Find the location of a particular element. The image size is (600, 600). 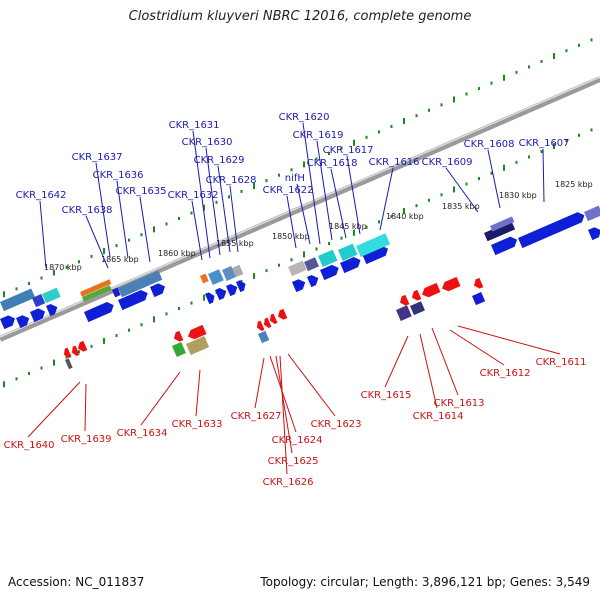

gene-label: CKR_1616 is located at coordinates (394, 162).